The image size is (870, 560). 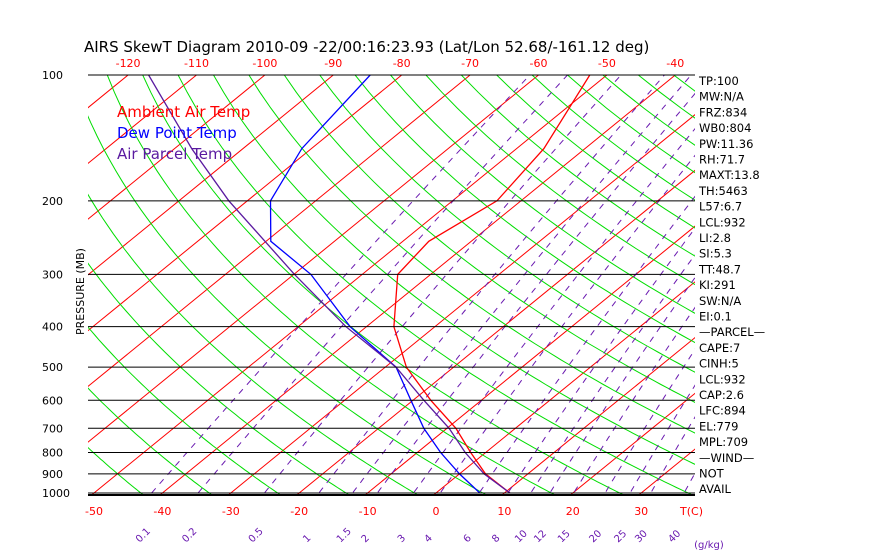 What do you see at coordinates (344, 535) in the screenshot?
I see `mixing-ratio-tick-label: 1.5` at bounding box center [344, 535].